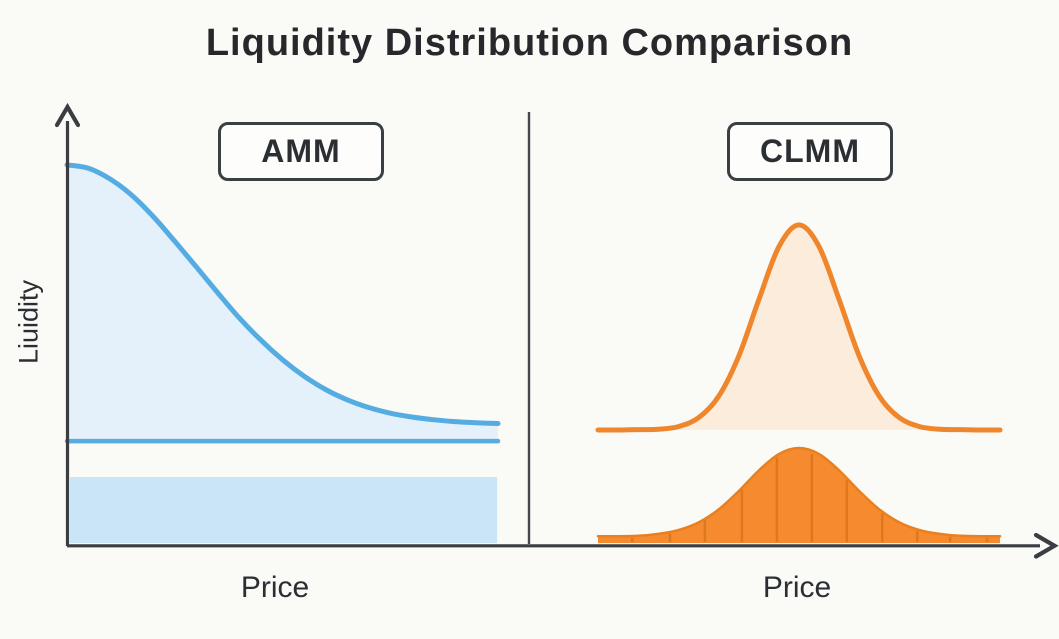 This screenshot has height=639, width=1059. I want to click on x-axis-label-amm: Price, so click(275, 587).